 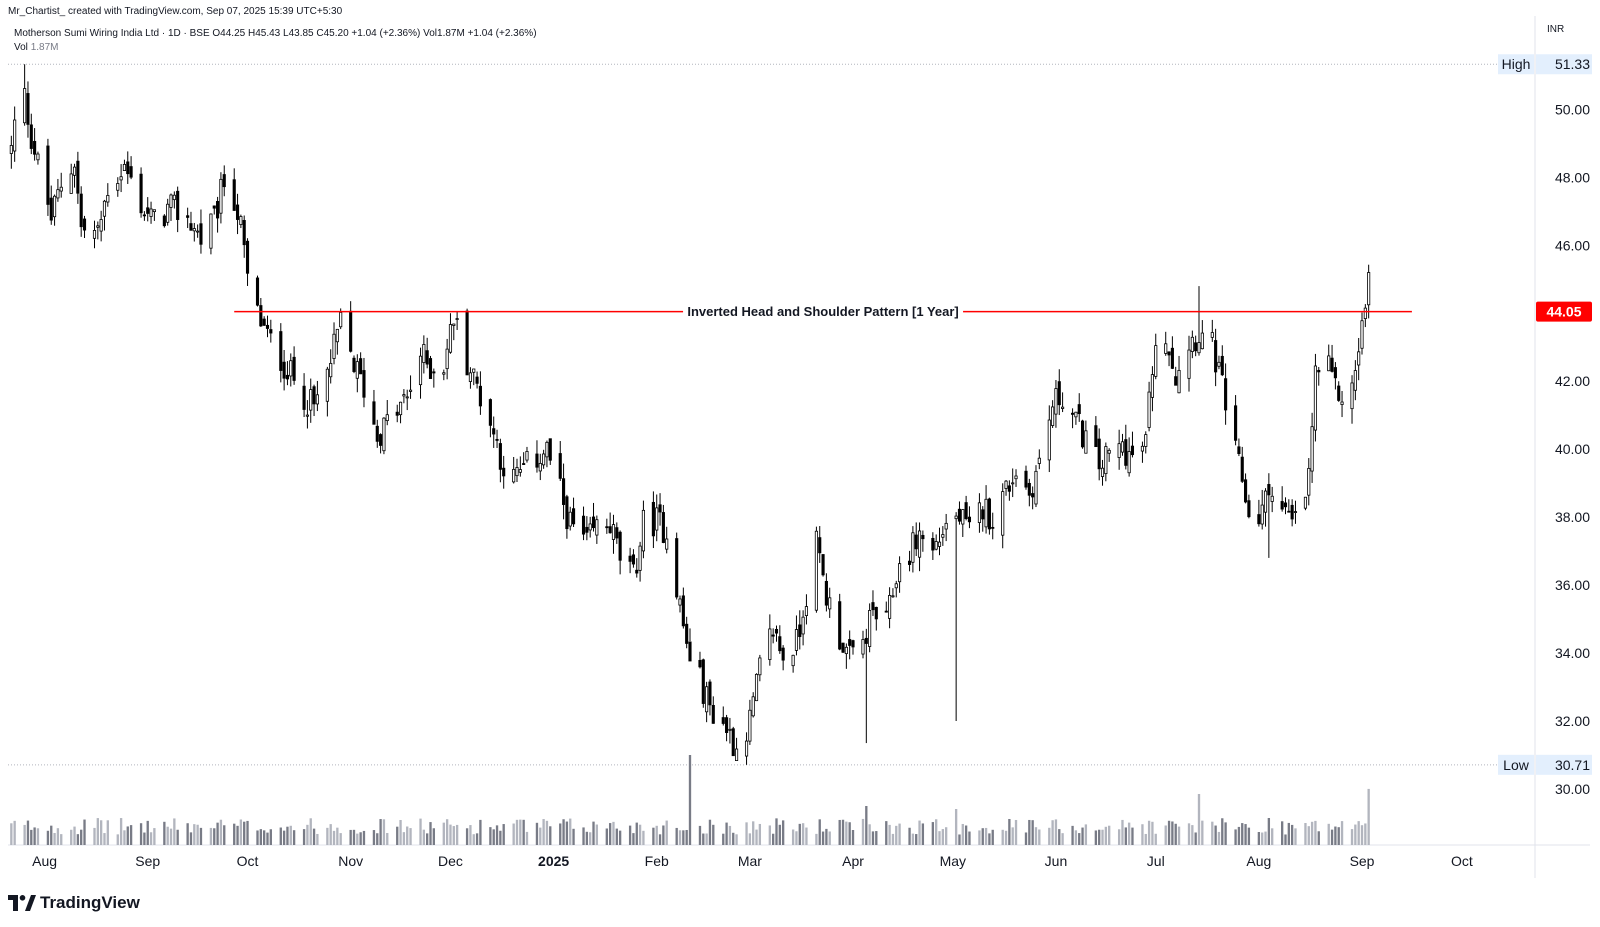 I want to click on badge-label-bg, so click(x=1516, y=764).